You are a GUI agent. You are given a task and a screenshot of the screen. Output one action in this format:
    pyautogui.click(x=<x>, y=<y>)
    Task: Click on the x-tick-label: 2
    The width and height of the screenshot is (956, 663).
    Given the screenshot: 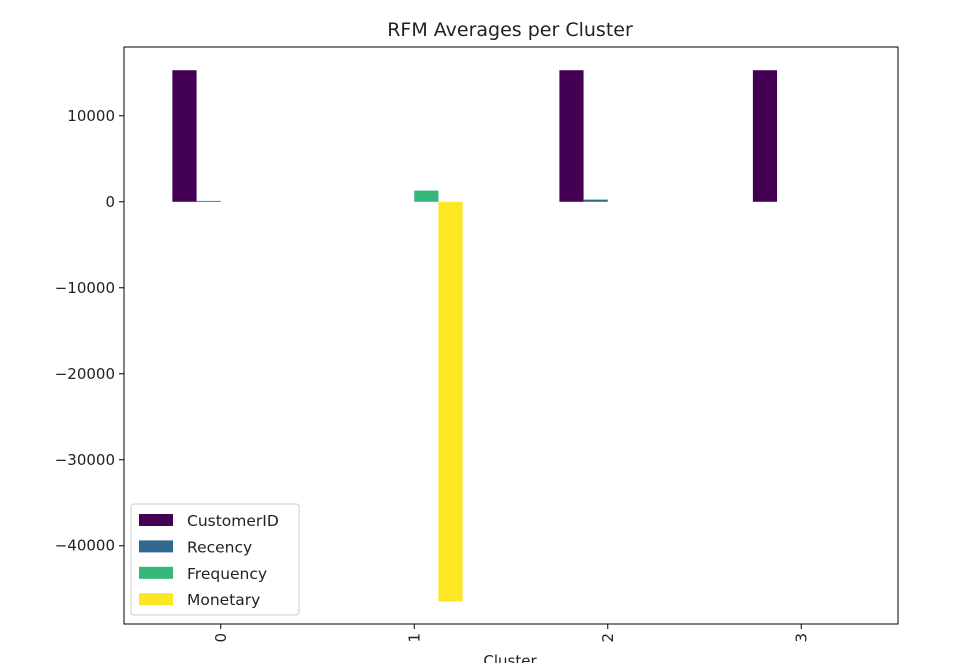 What is the action you would take?
    pyautogui.click(x=608, y=638)
    